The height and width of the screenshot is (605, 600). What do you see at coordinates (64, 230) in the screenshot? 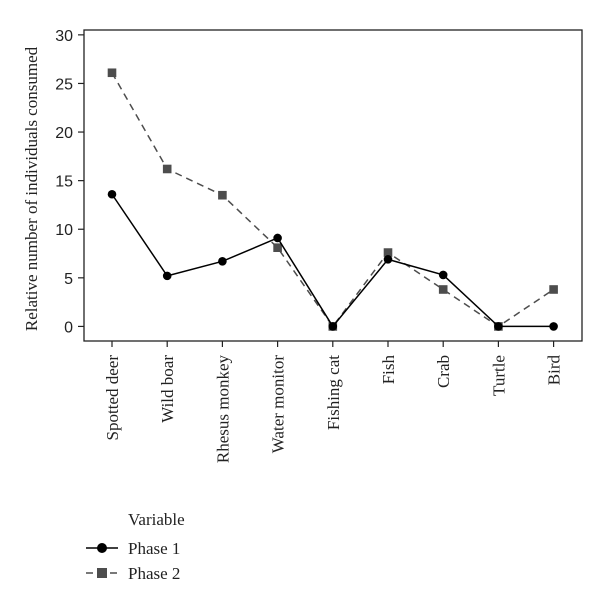
I see `y-tick-label: 10` at bounding box center [64, 230].